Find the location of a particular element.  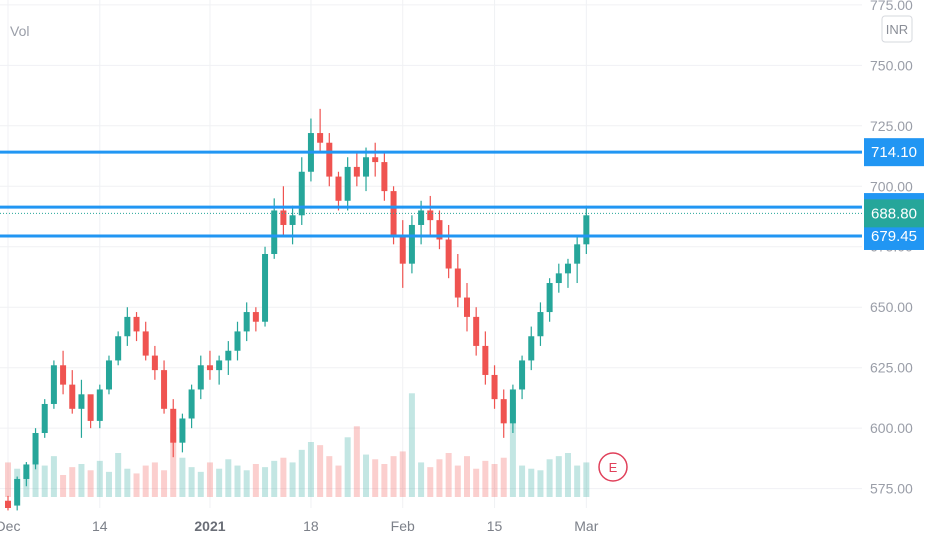

line-price-tag-label: 679.45 is located at coordinates (894, 236).